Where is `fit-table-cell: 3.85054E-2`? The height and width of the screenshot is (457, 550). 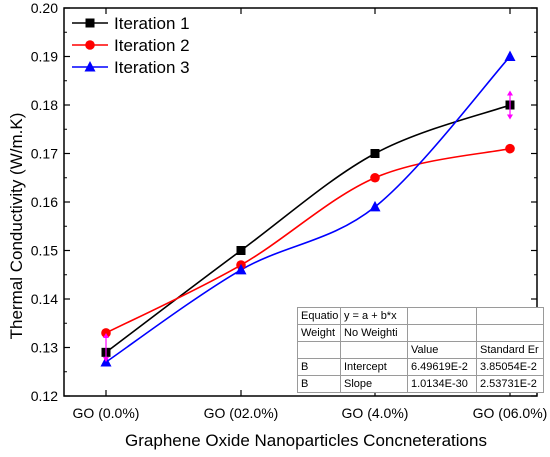 fit-table-cell: 3.85054E-2 is located at coordinates (510, 367).